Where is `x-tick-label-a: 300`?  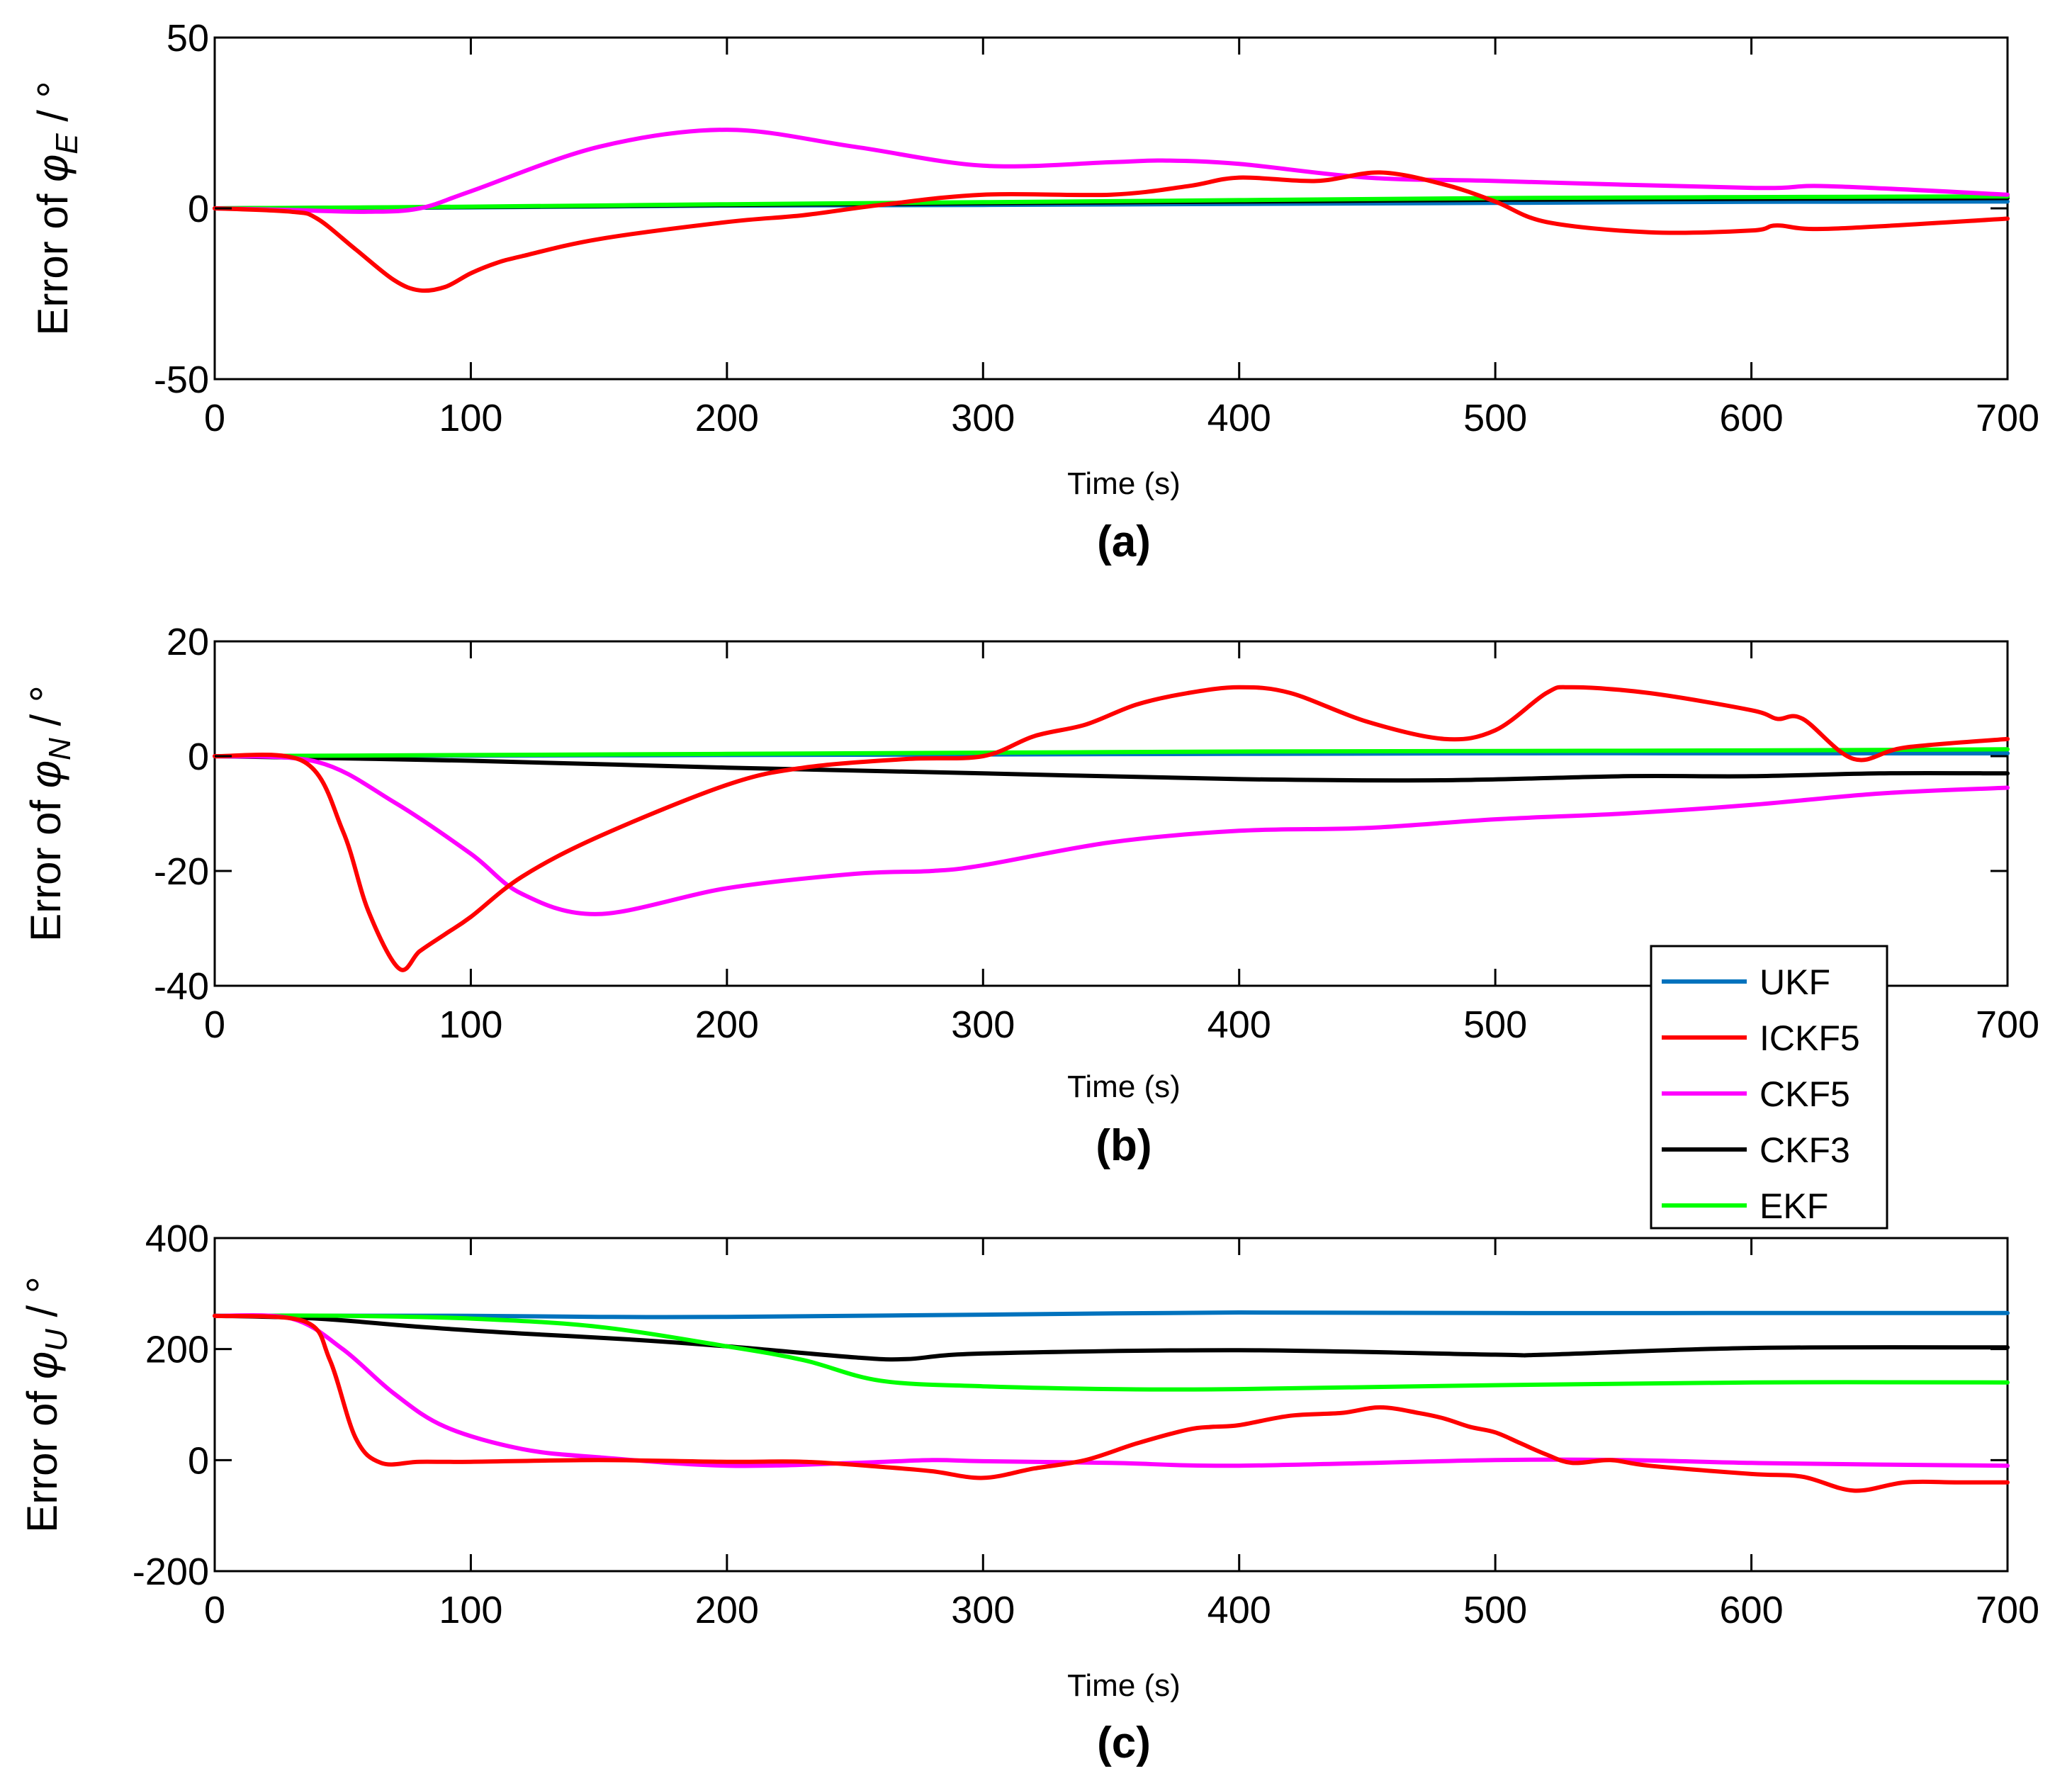
x-tick-label-a: 300 is located at coordinates (983, 418).